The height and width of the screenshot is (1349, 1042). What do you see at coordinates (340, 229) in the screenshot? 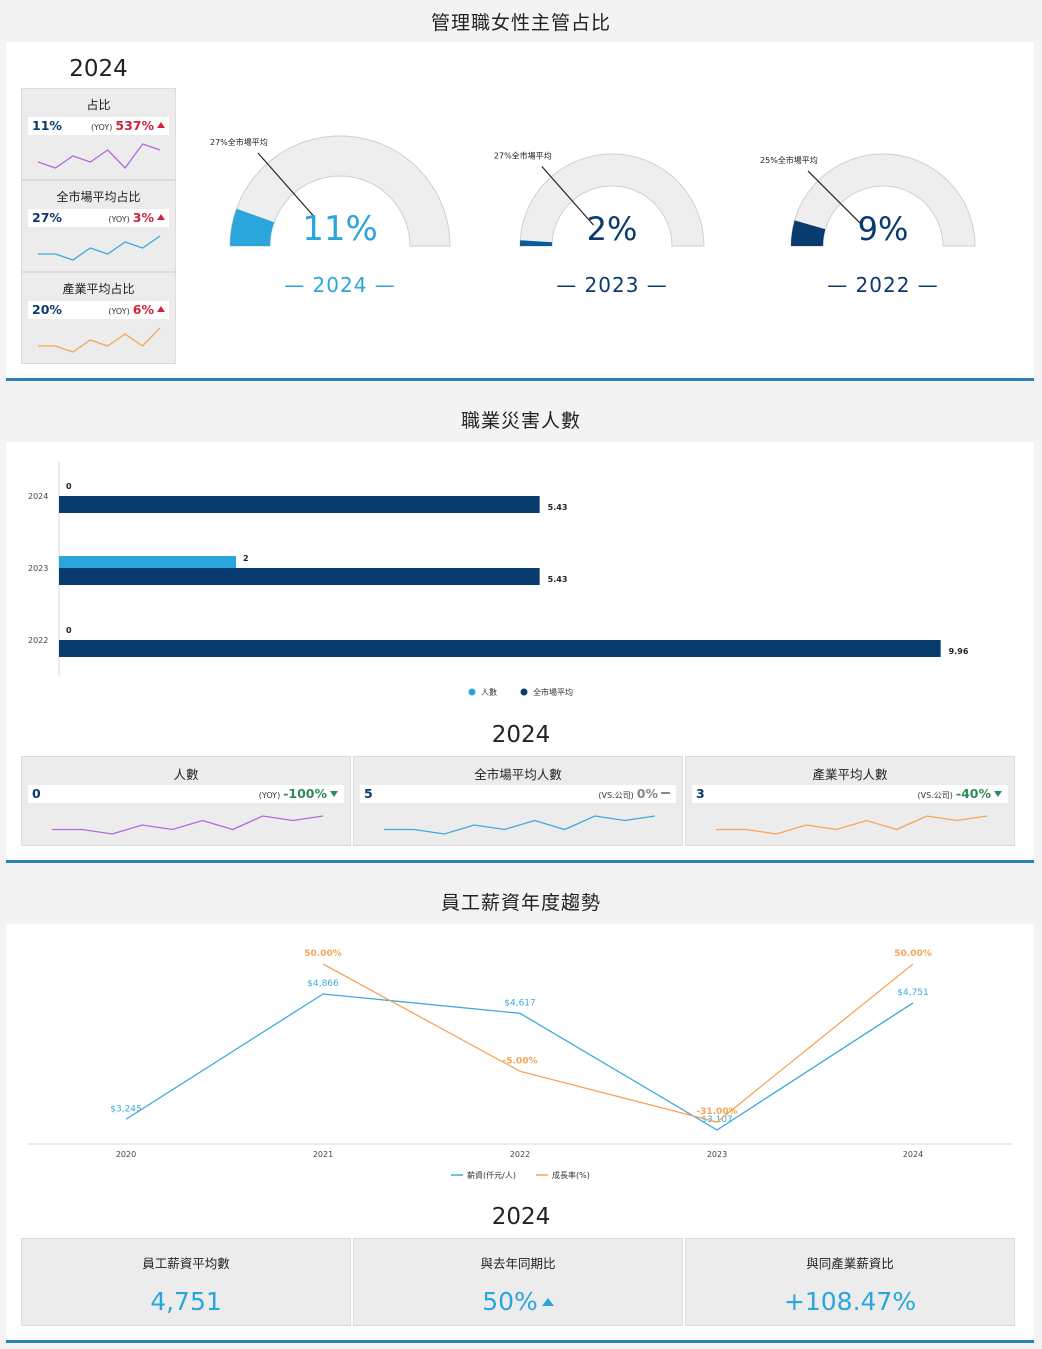
I see `gauge-value: 11%` at bounding box center [340, 229].